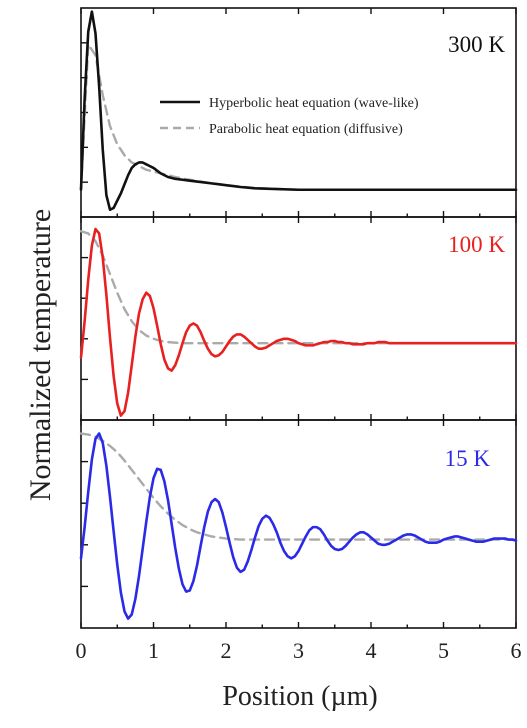  What do you see at coordinates (516, 650) in the screenshot?
I see `x-tick-label: 6` at bounding box center [516, 650].